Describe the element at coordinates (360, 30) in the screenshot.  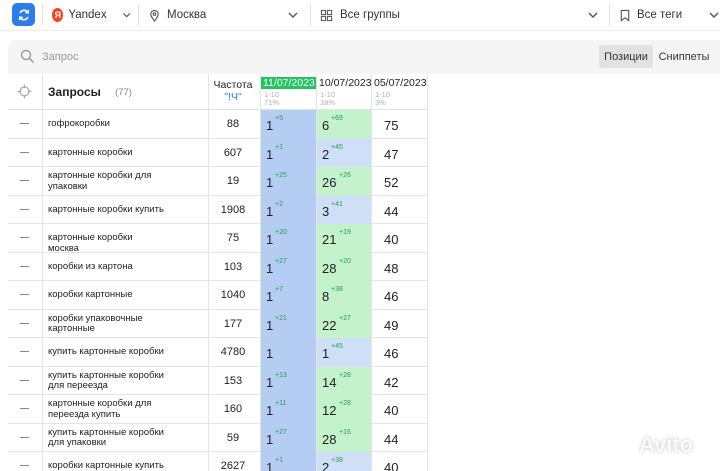
I see `toolbar-bottom-border` at that location.